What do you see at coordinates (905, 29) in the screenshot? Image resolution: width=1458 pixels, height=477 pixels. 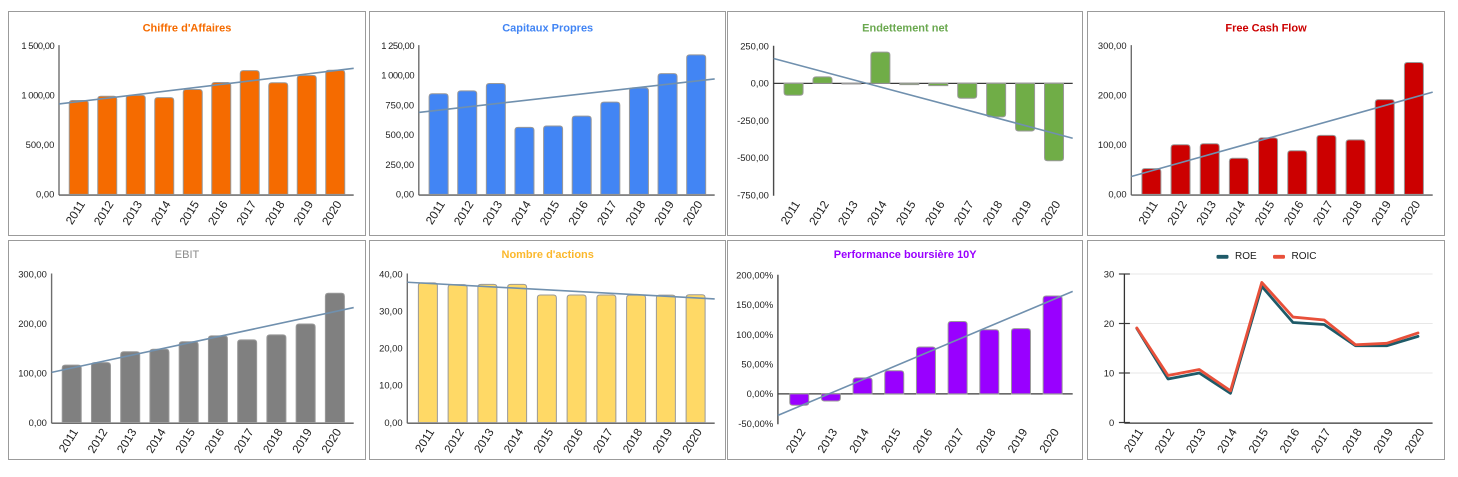 I see `svg-text: Endettement net` at bounding box center [905, 29].